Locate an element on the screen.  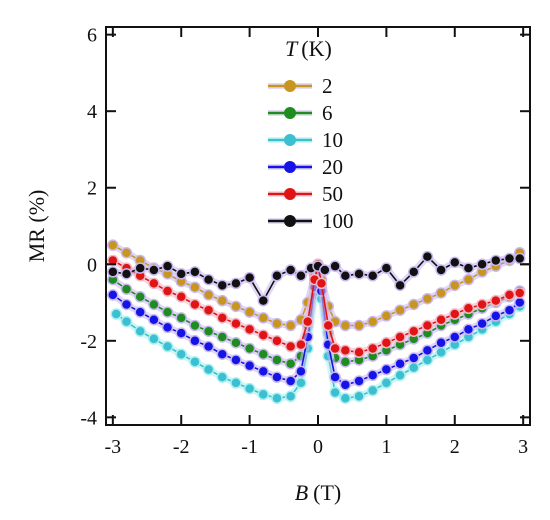
series-100K is located at coordinates (316, 278).